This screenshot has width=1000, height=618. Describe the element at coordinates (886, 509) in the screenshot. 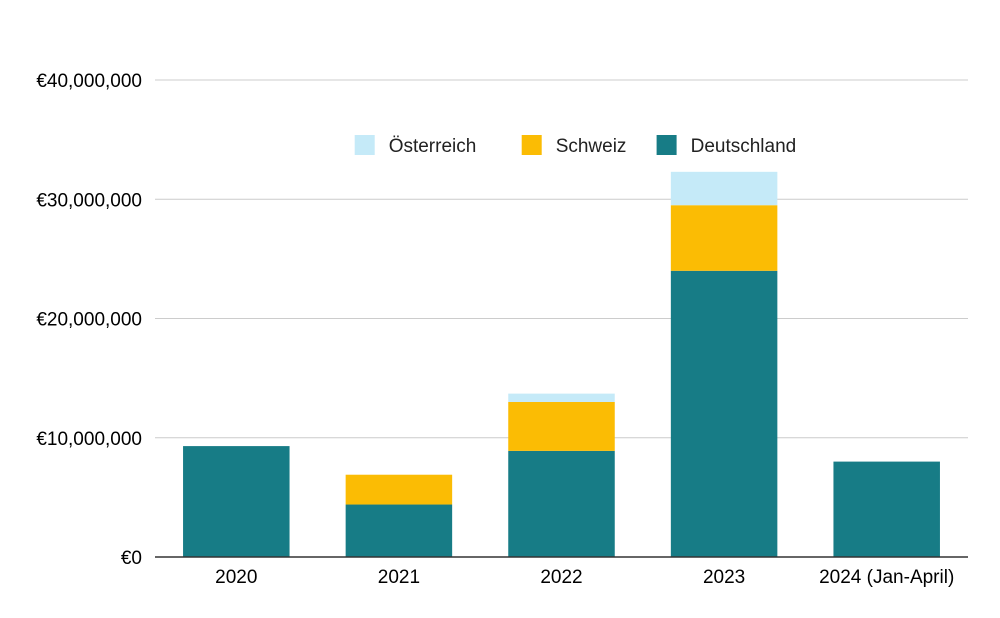

I see `bar-deutschland-2024-jan-april` at that location.